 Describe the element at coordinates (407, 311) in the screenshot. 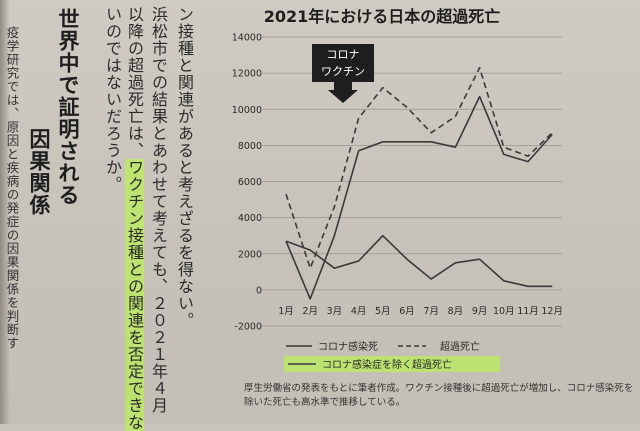

I see `x-tick-label: 6月` at that location.